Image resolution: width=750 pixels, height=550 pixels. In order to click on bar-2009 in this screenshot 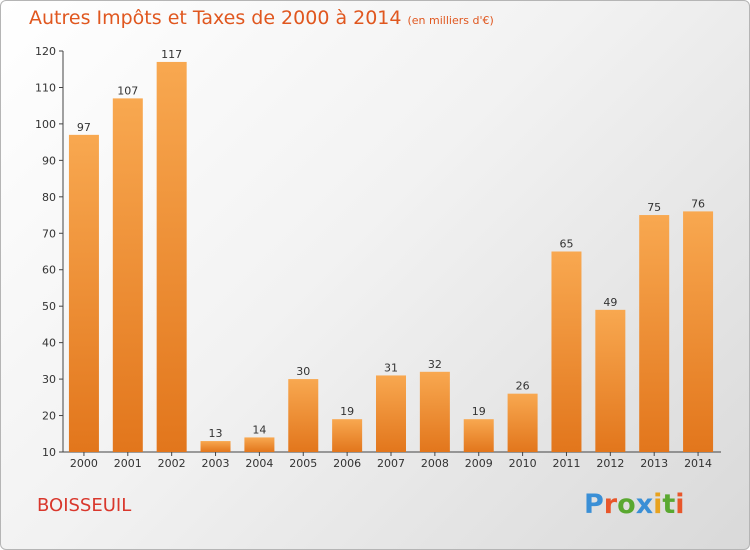, I will do `click(478, 435)`.